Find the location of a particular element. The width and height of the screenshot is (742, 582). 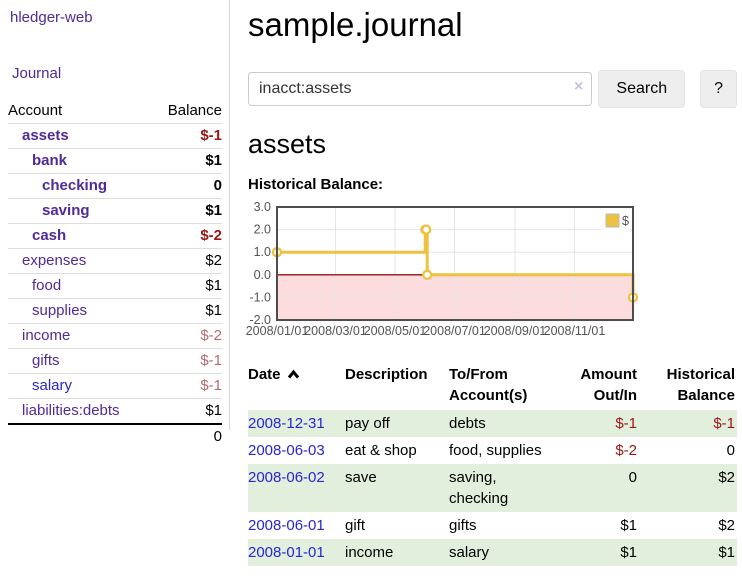

account-row: saving $1 is located at coordinates (115, 211).